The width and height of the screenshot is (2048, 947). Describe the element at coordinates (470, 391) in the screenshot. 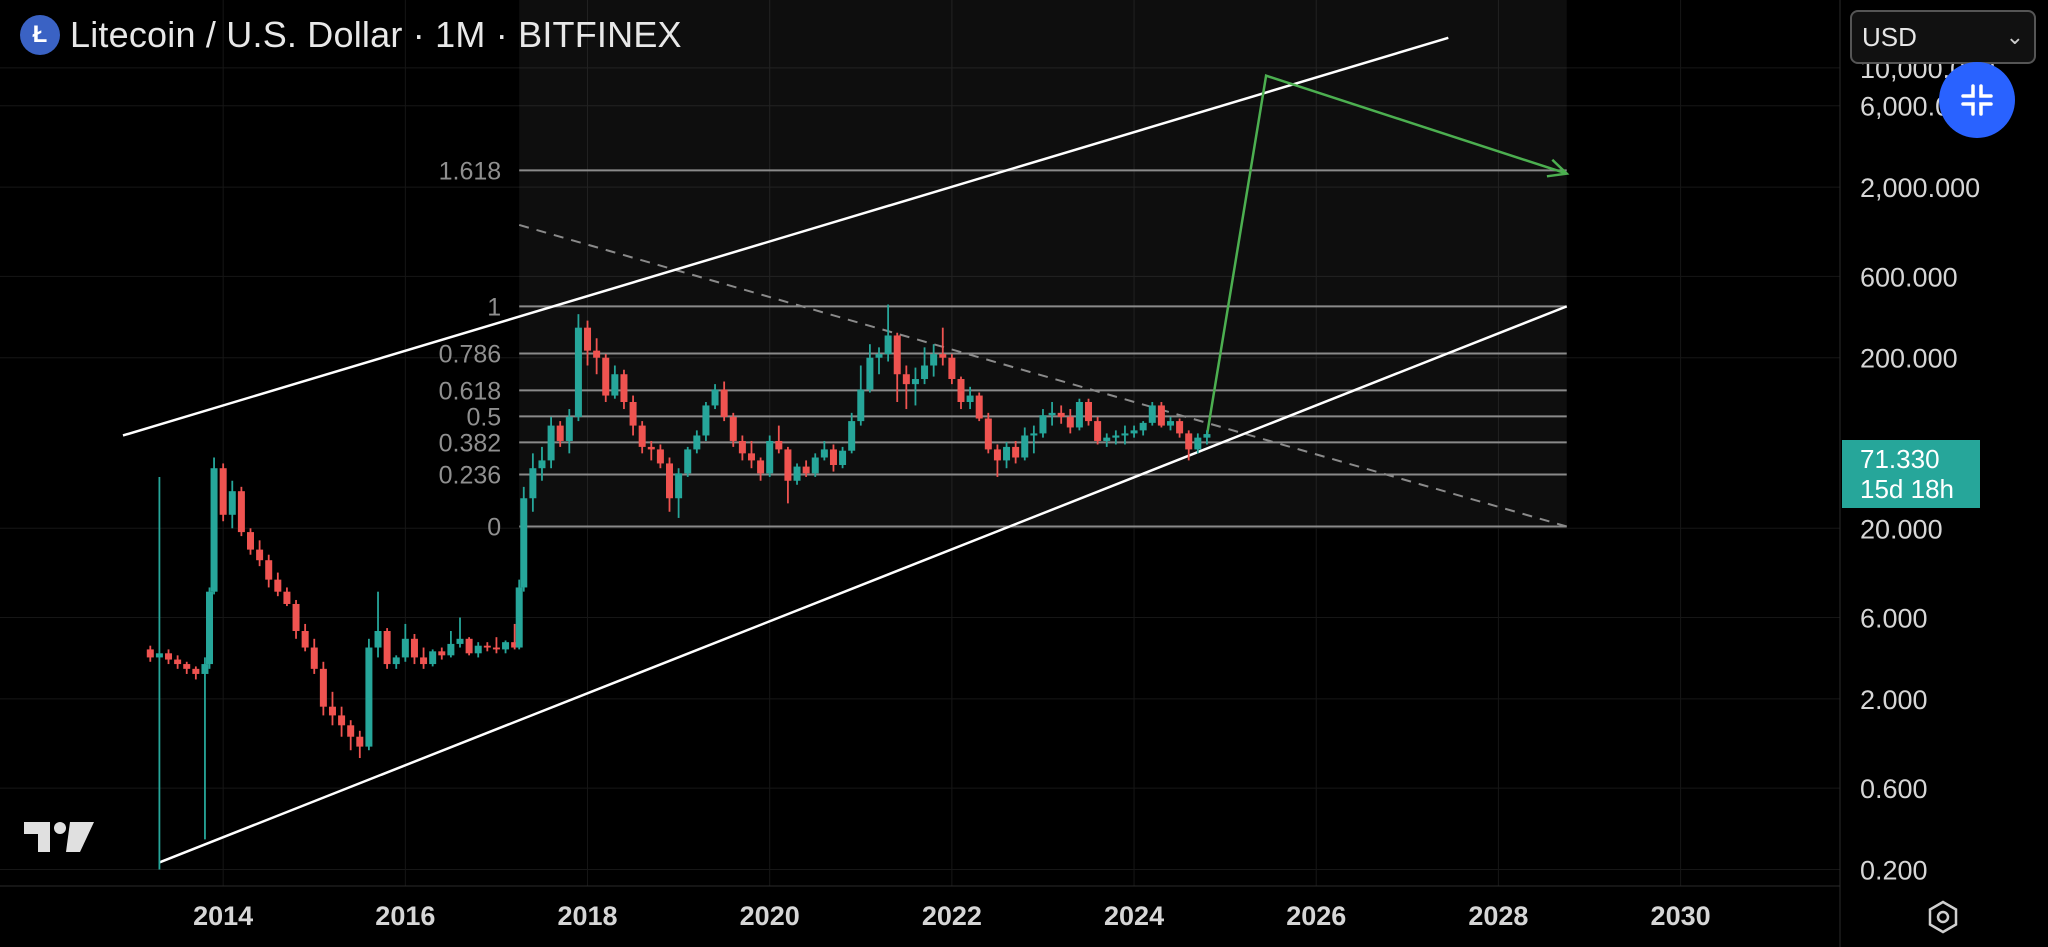

I see `fib-level-label: 0.618` at that location.